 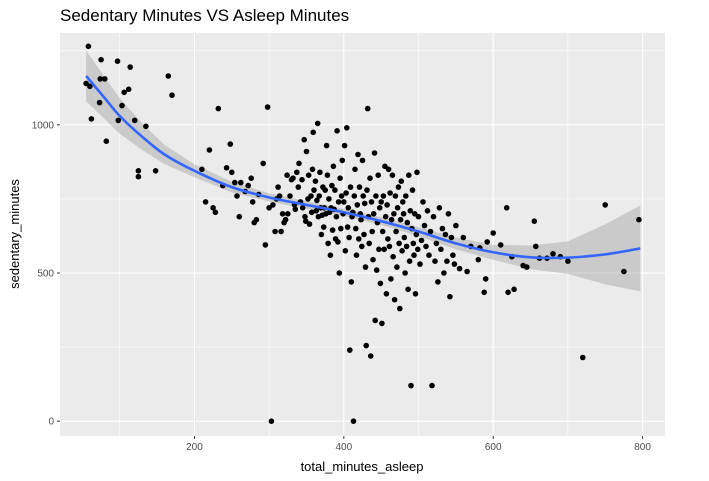 What do you see at coordinates (642, 447) in the screenshot?
I see `x-tick-label: 800` at bounding box center [642, 447].